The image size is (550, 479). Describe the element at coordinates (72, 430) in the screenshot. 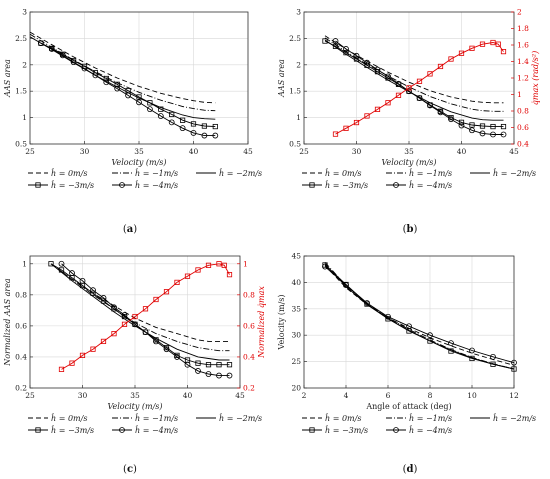

I see `legend-label-3: ḣ = −3m/s` at that location.